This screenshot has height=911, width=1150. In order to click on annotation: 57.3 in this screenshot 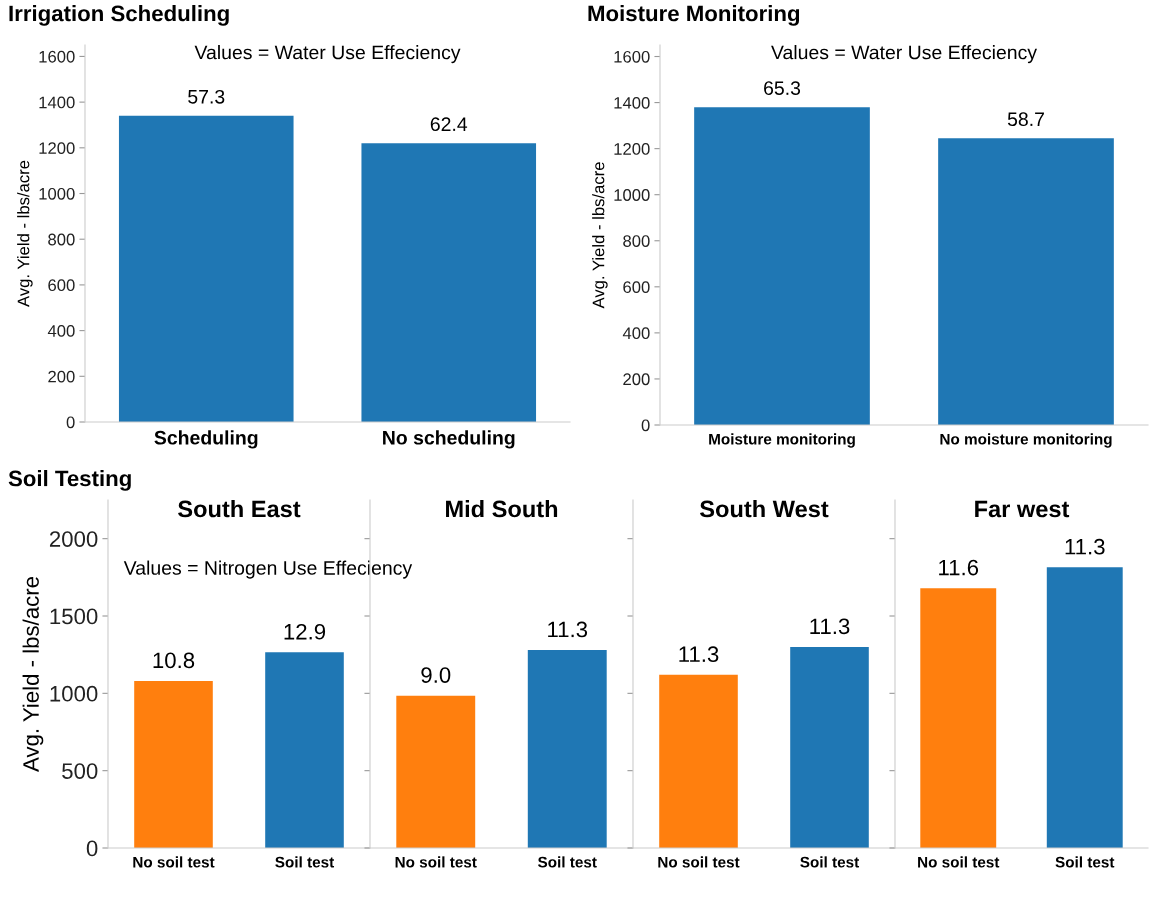, I will do `click(206, 96)`.